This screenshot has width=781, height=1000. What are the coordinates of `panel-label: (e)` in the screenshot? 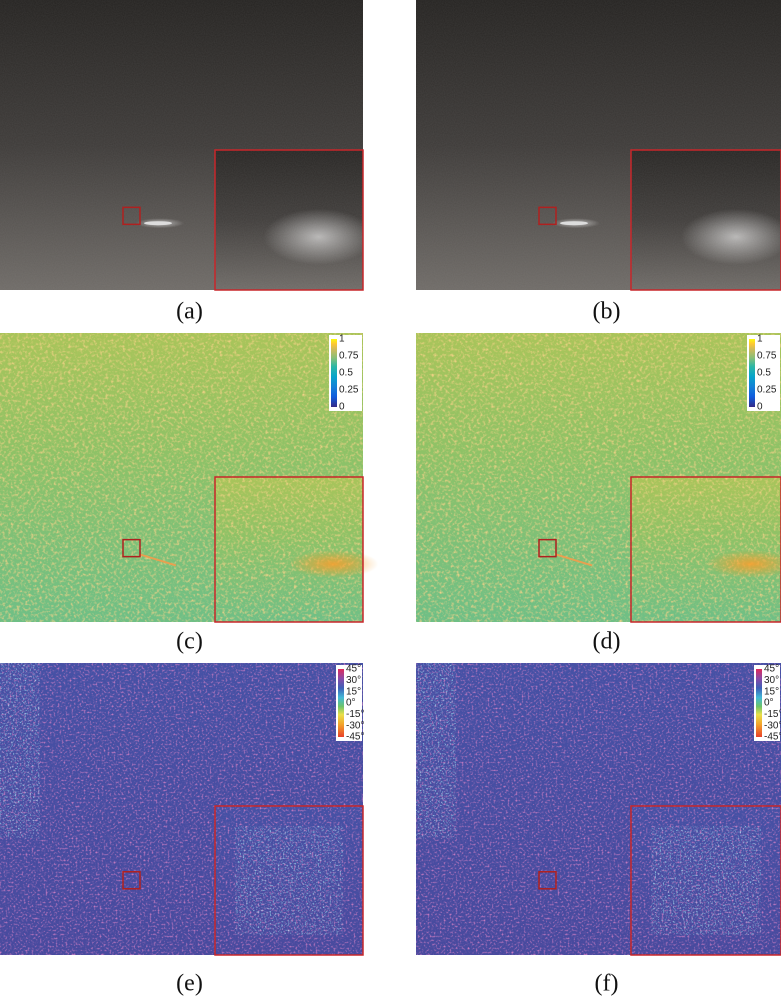 It's located at (189, 984).